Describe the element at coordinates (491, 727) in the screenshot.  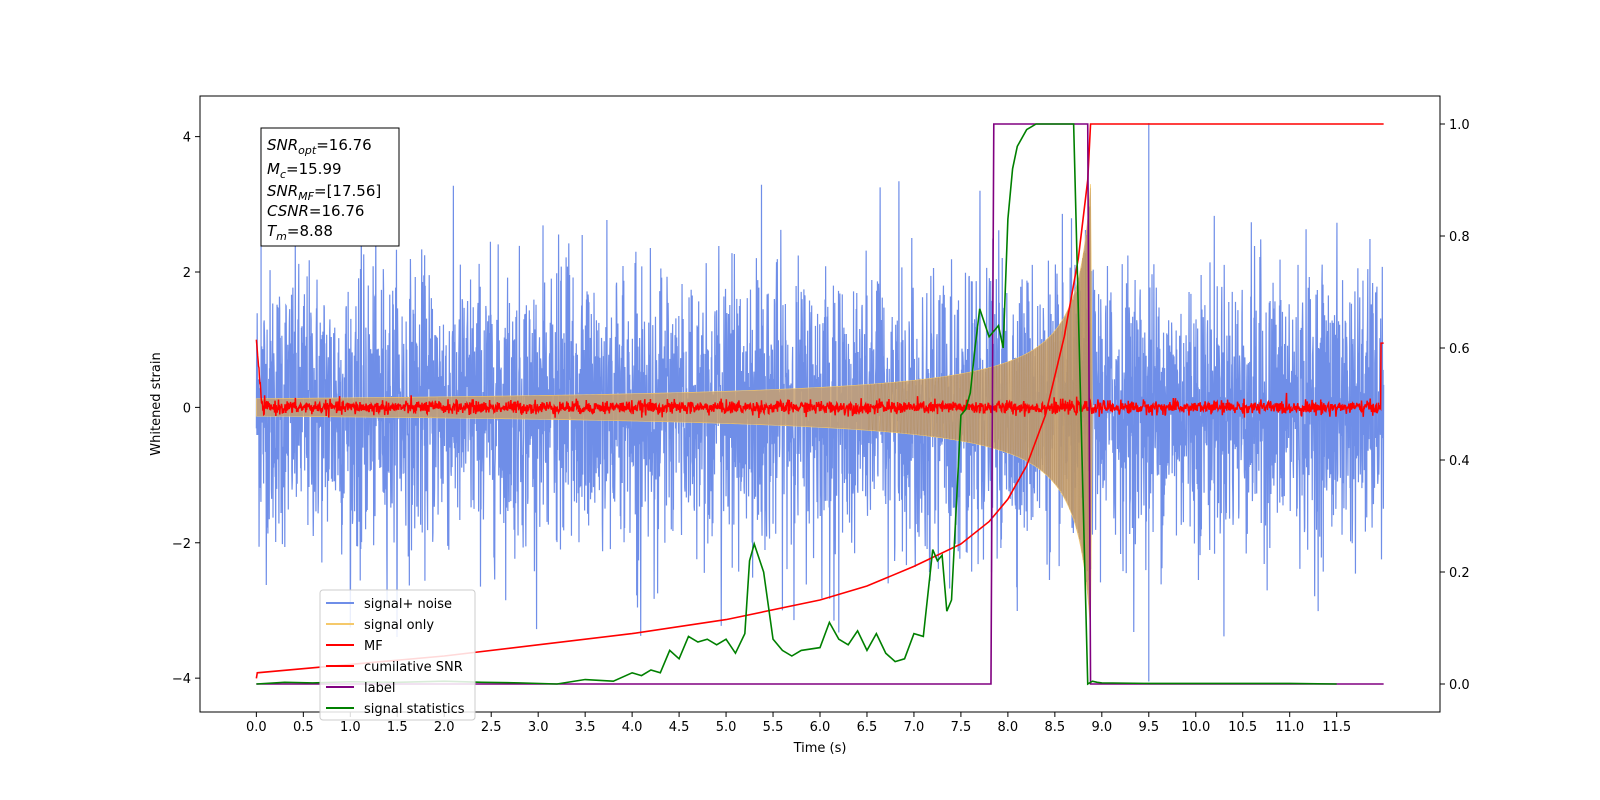
I see `x-tick-label: 2.5` at that location.